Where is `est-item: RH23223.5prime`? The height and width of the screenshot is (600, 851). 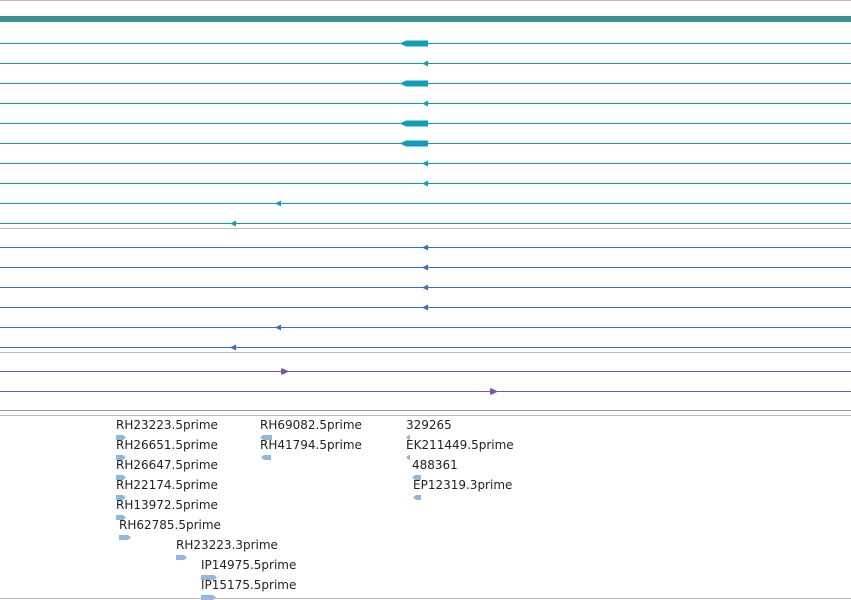
est-item: RH23223.5prime is located at coordinates (167, 429).